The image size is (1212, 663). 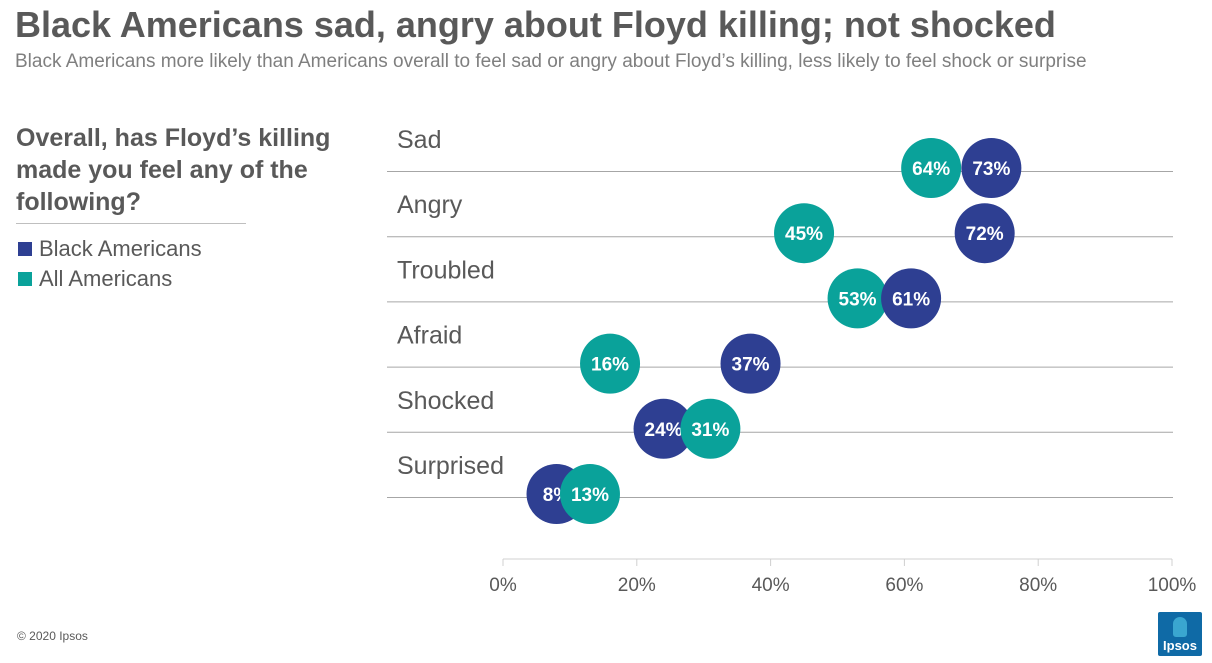 What do you see at coordinates (503, 585) in the screenshot?
I see `x-tick-label-0: 0%` at bounding box center [503, 585].